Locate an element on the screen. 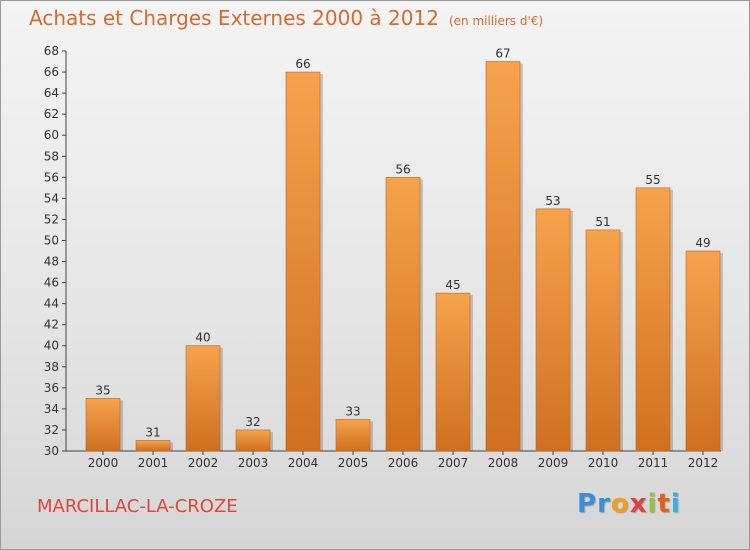 This screenshot has height=550, width=750. data-label: 31 is located at coordinates (152, 432).